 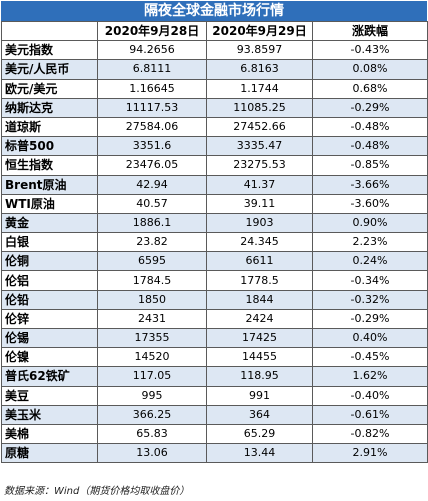 What do you see at coordinates (259, 223) in the screenshot?
I see `row-value-date2: 1903` at bounding box center [259, 223].